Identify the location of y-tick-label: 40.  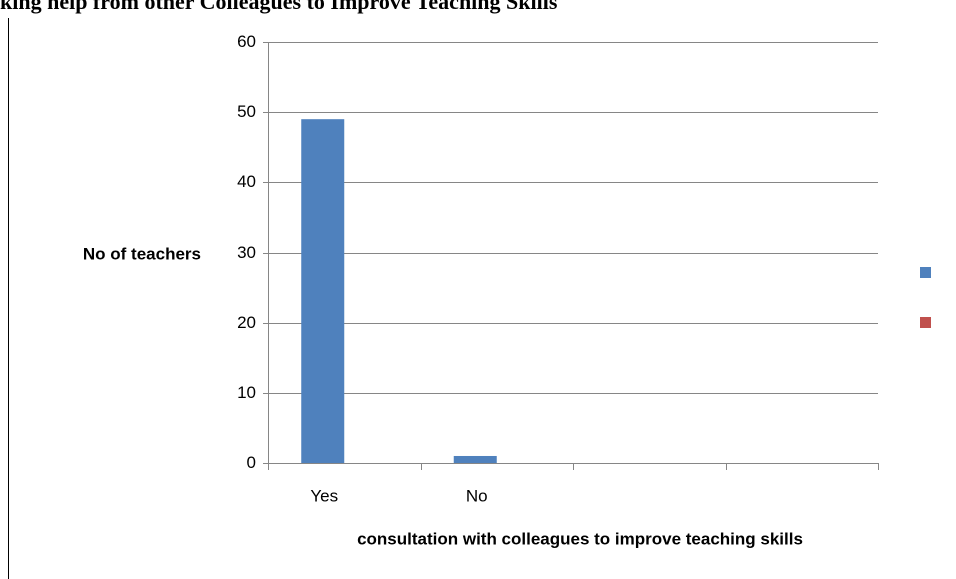
(246, 181).